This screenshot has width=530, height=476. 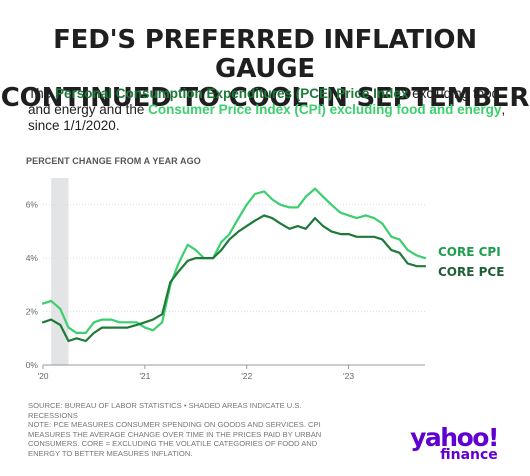 What do you see at coordinates (42, 376) in the screenshot?
I see `x-tick-label: '20` at bounding box center [42, 376].